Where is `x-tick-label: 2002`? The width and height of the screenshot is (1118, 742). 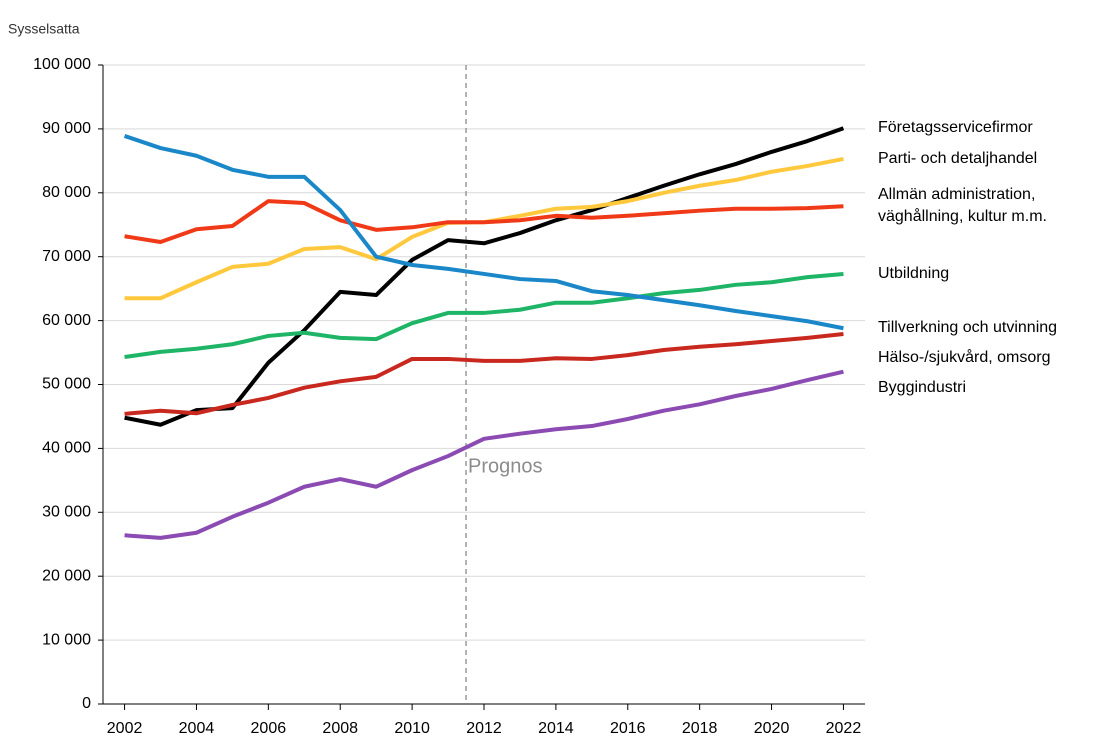
x-tick-label: 2002 is located at coordinates (125, 728).